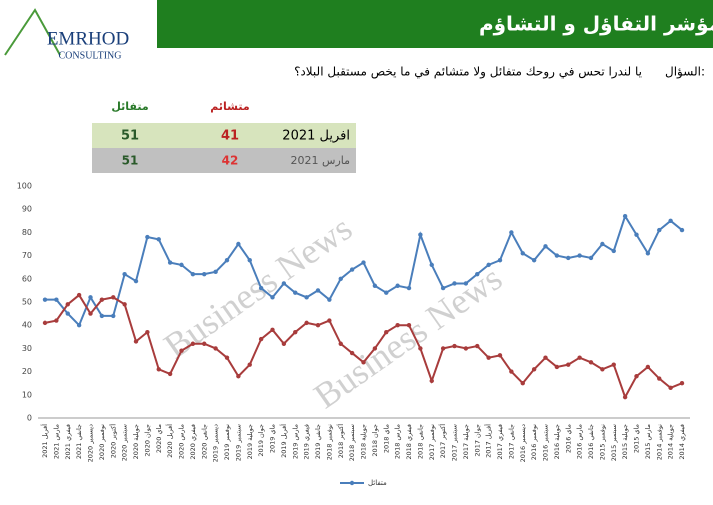 The image size is (713, 505). I want to click on x-tick-label: جانفي 2019, so click(318, 441).